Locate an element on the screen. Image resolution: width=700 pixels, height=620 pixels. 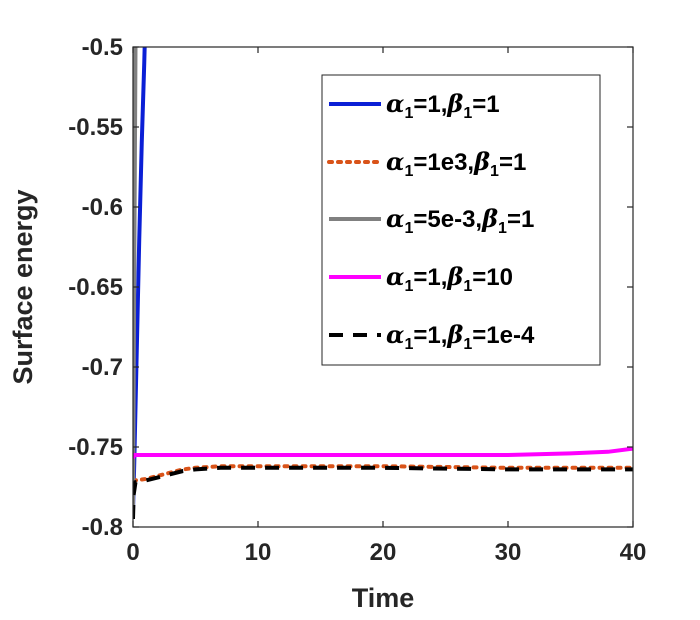
x-tick-label: 0 is located at coordinates (132, 552).